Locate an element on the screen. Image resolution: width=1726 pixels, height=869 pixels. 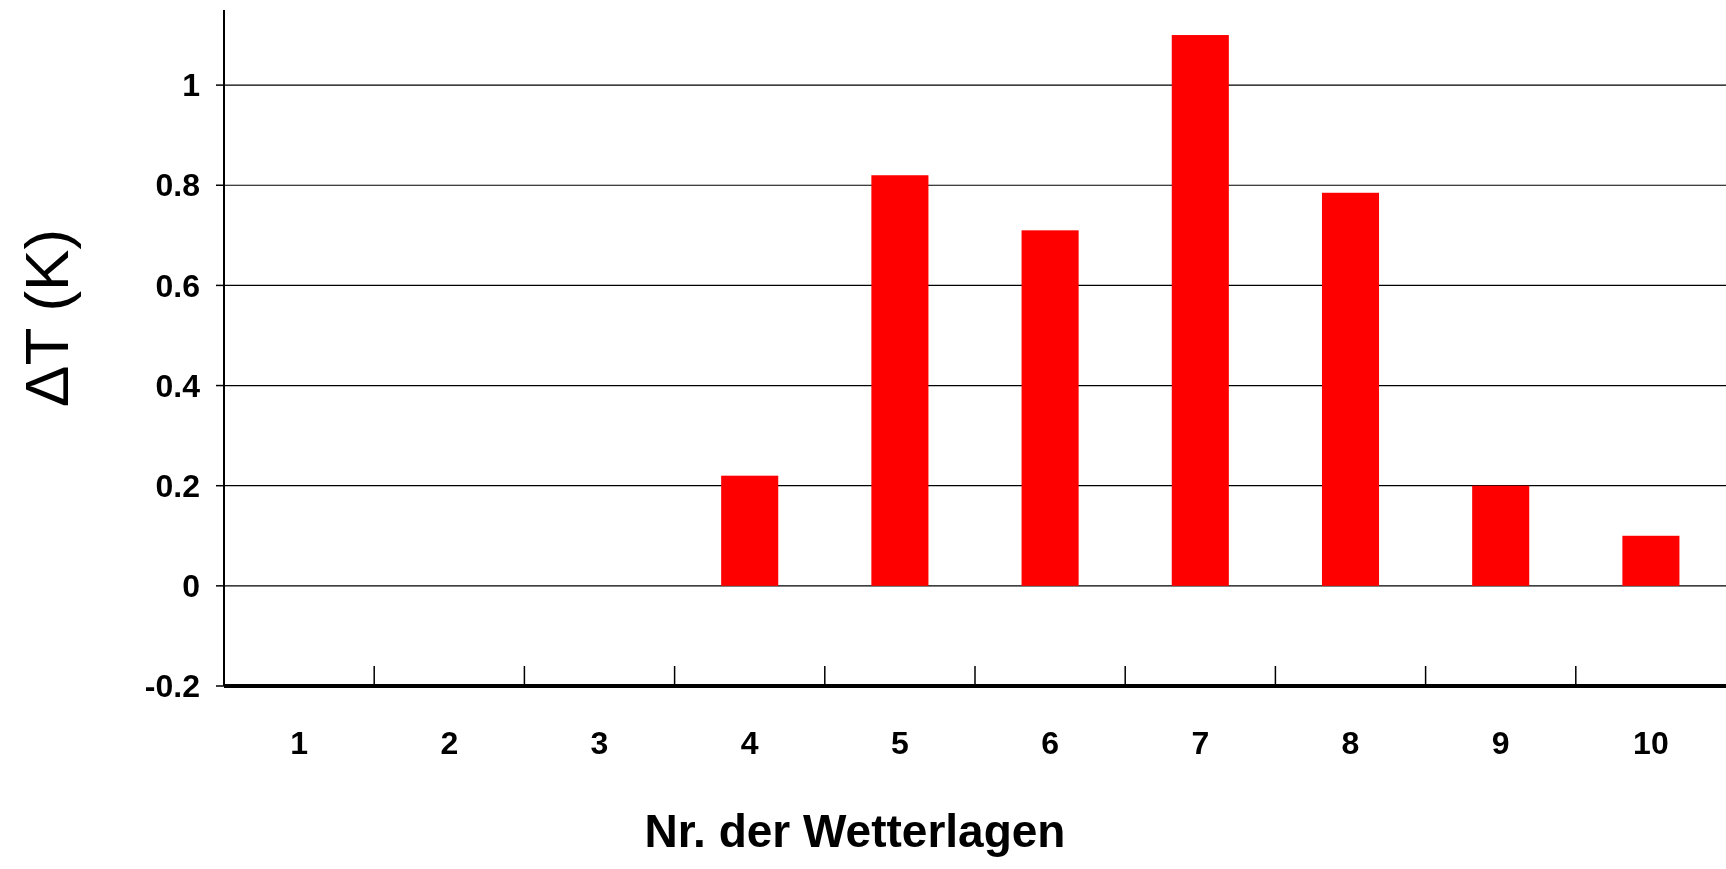
x-tick-label: 9 is located at coordinates (1500, 743).